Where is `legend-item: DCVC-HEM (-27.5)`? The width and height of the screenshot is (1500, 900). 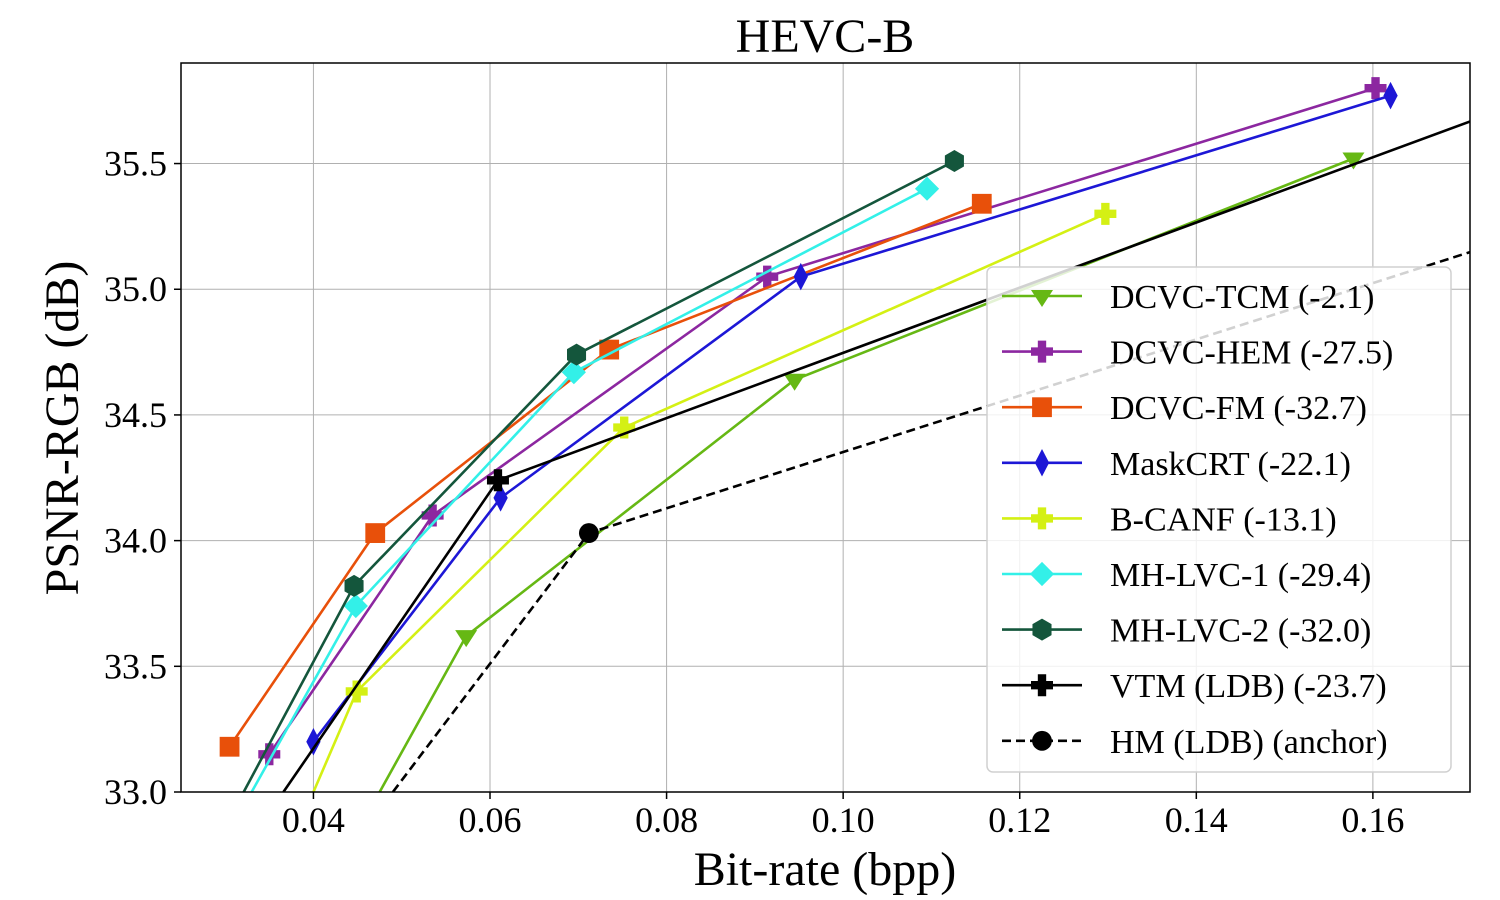
legend-item: DCVC-HEM (-27.5) is located at coordinates (1197, 353).